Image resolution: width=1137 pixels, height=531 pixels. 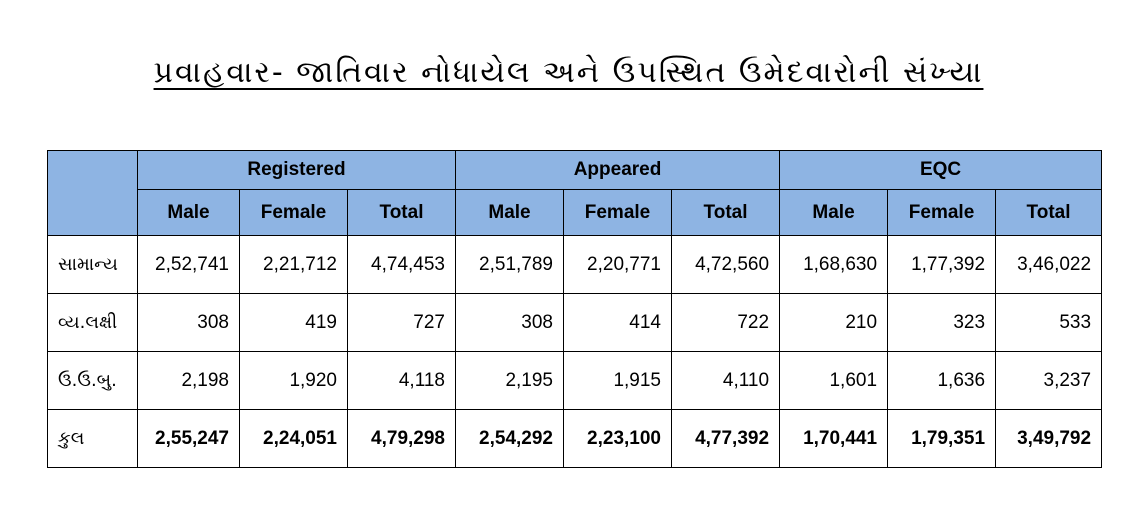 What do you see at coordinates (92, 264) in the screenshot?
I see `row-label: સામાન્ય` at bounding box center [92, 264].